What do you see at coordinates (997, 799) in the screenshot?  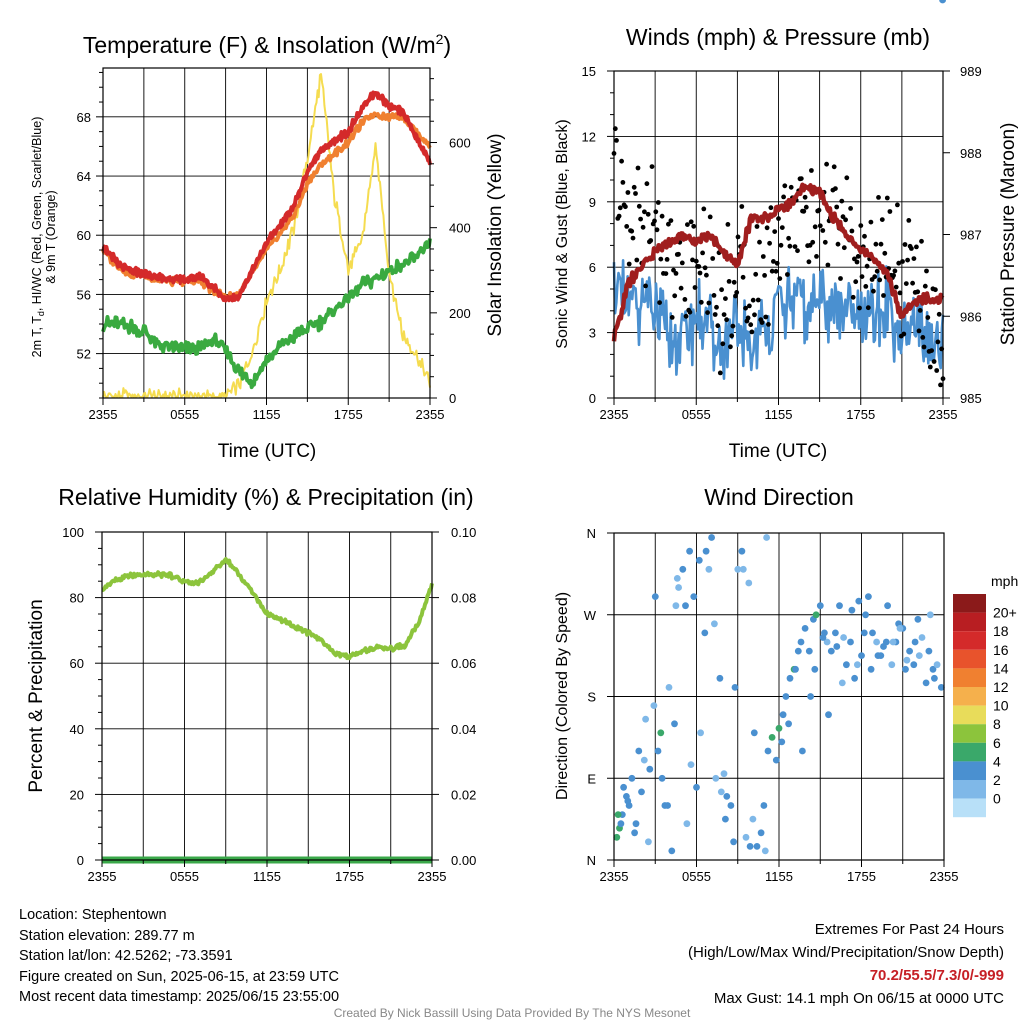 I see `speed-legend-label: 0` at bounding box center [997, 799].